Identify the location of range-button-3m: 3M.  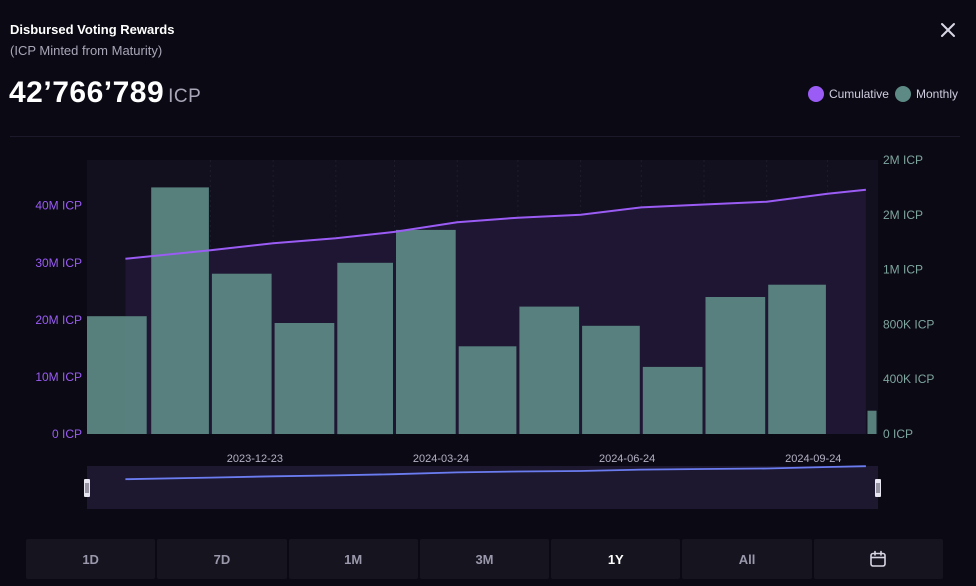
(484, 559).